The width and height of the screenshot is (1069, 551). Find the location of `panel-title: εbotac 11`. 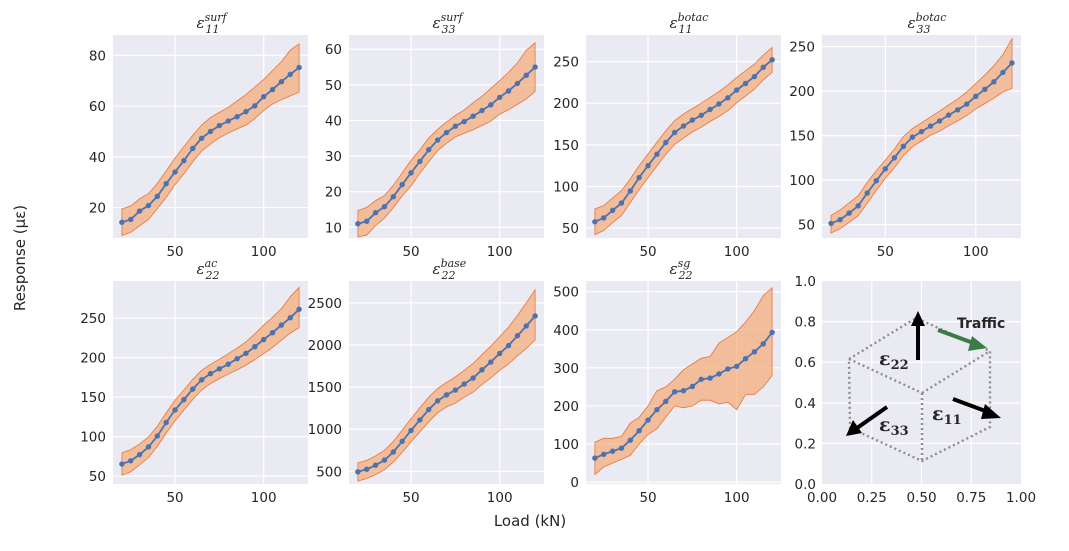

panel-title: εbotac 11 is located at coordinates (689, 23).